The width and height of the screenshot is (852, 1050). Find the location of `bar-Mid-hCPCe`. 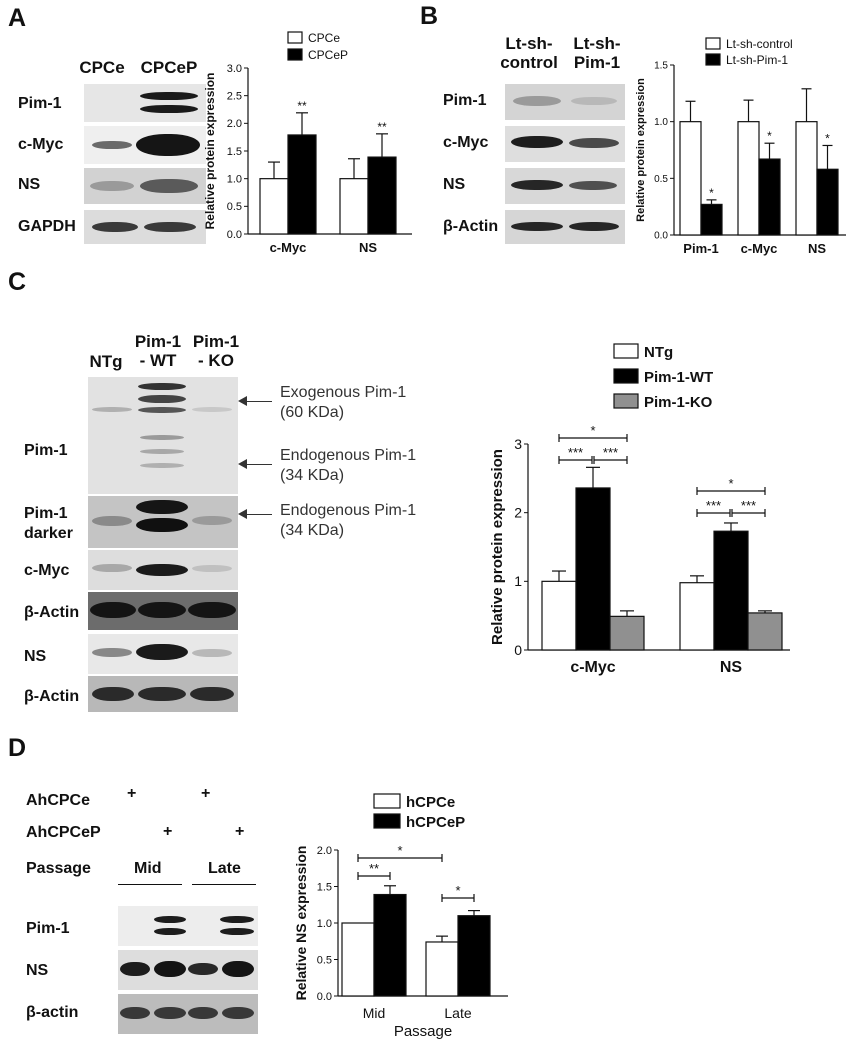

bar-Mid-hCPCe is located at coordinates (358, 959).